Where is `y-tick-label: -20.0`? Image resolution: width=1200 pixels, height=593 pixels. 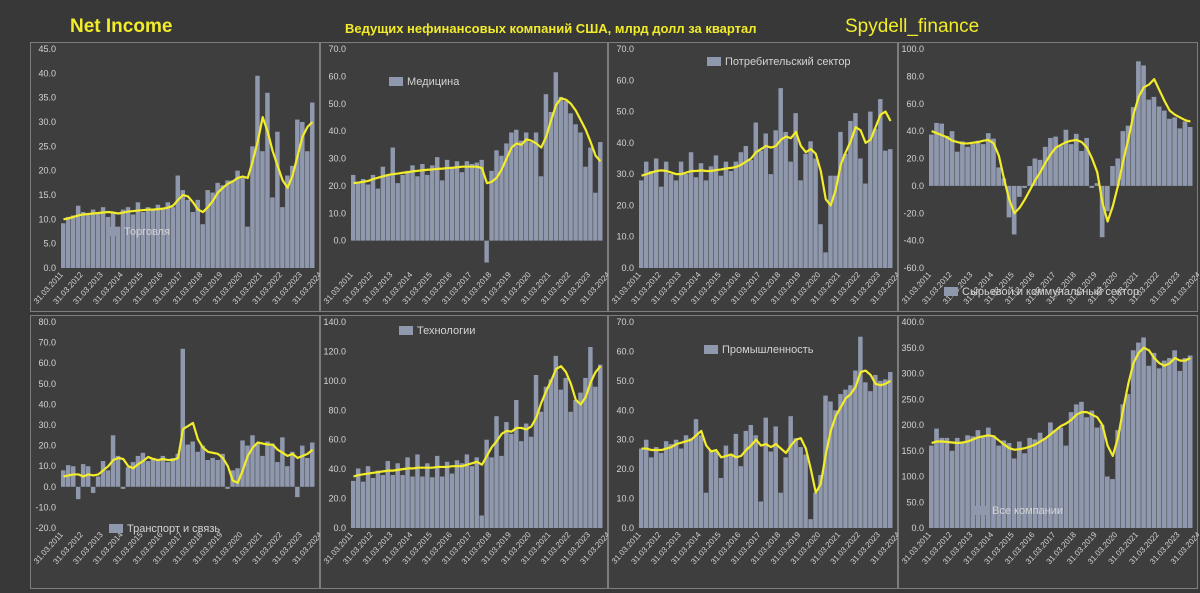 y-tick-label: -20.0 is located at coordinates (45, 528).